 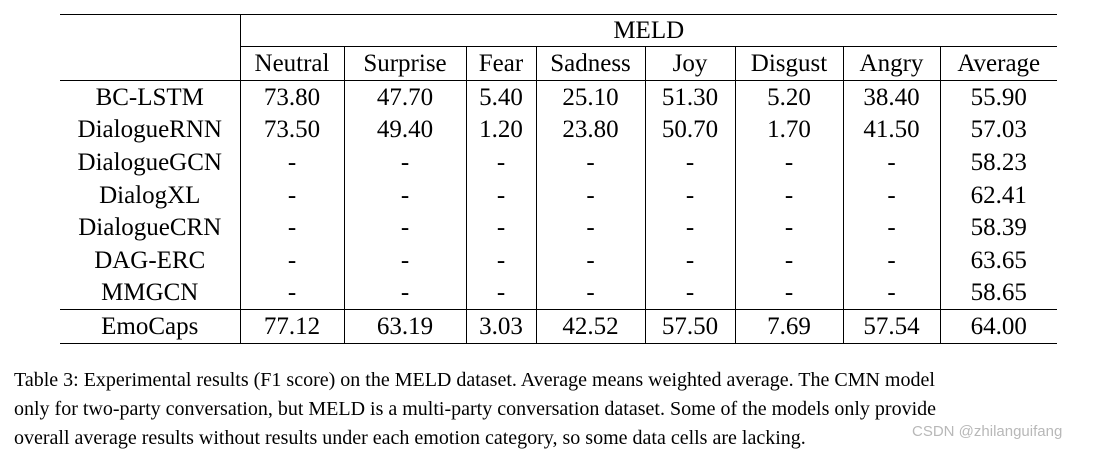 I want to click on table-row: DialogXL - - - - - - -62.41, so click(x=558, y=195).